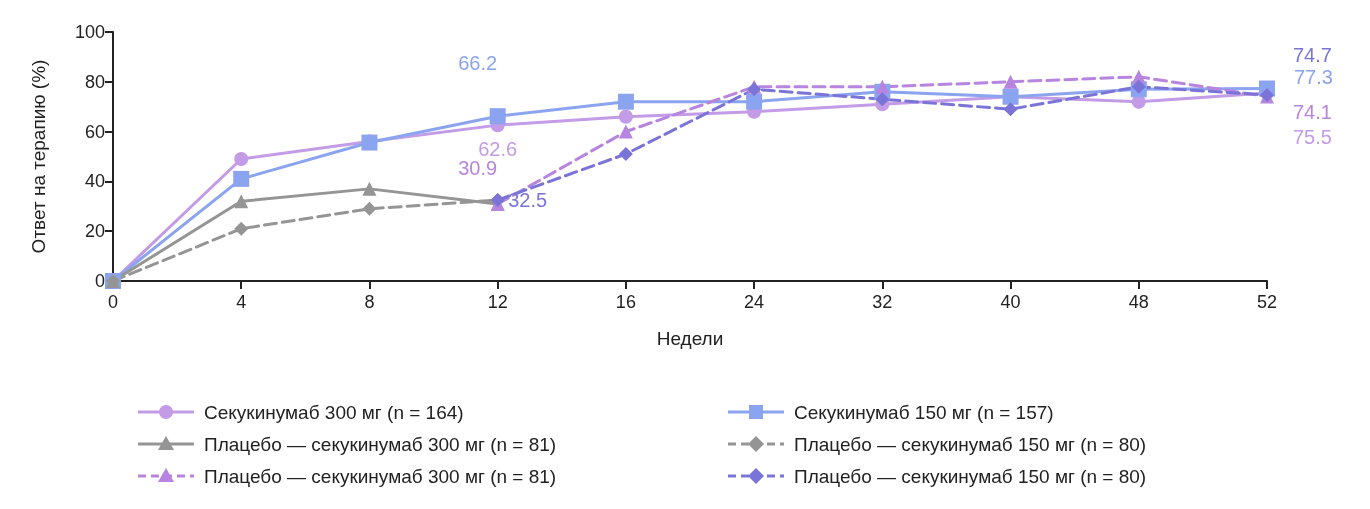  I want to click on data-label: 32.5, so click(528, 200).